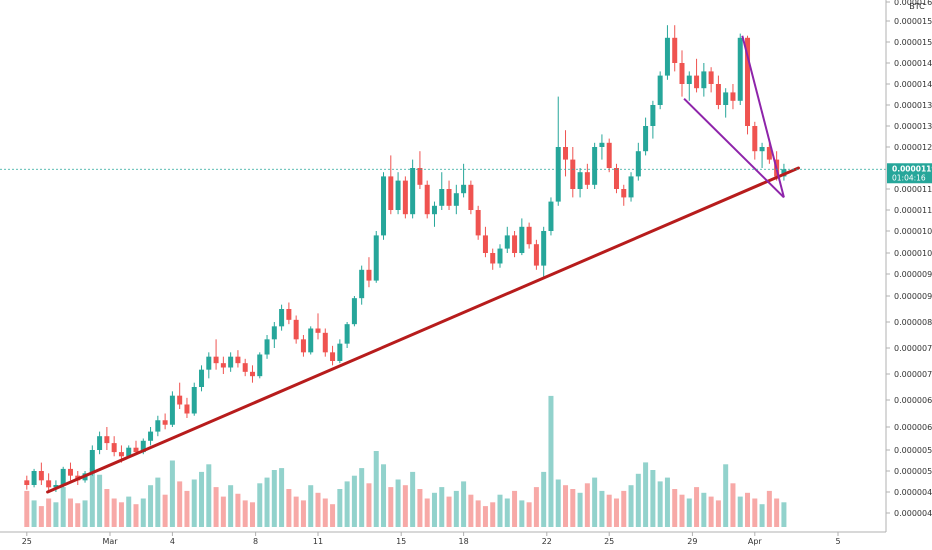 The height and width of the screenshot is (550, 932). I want to click on wedge-upper-line, so click(763, 116).